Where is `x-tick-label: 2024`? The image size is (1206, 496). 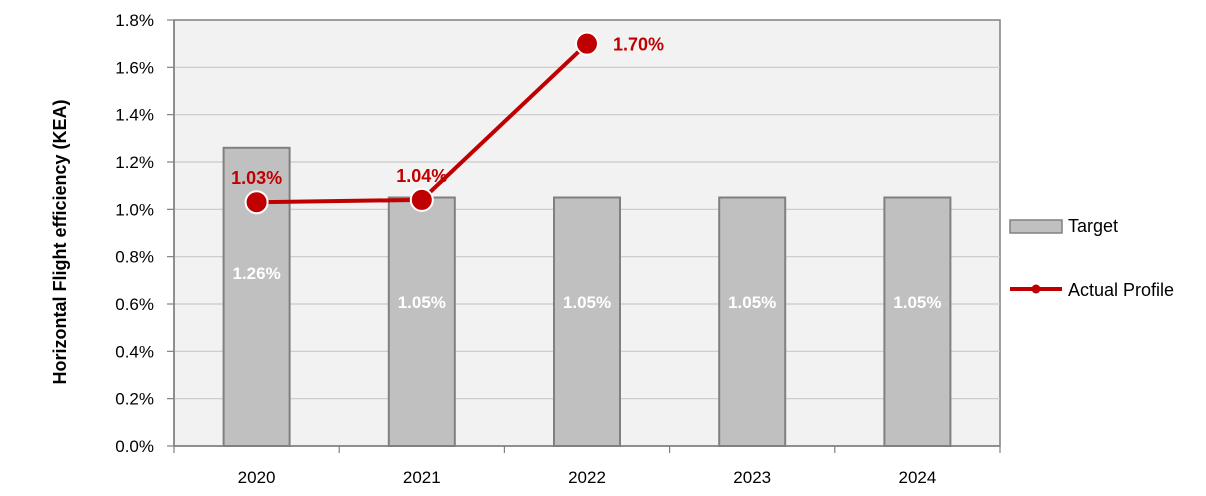
x-tick-label: 2024 is located at coordinates (917, 477).